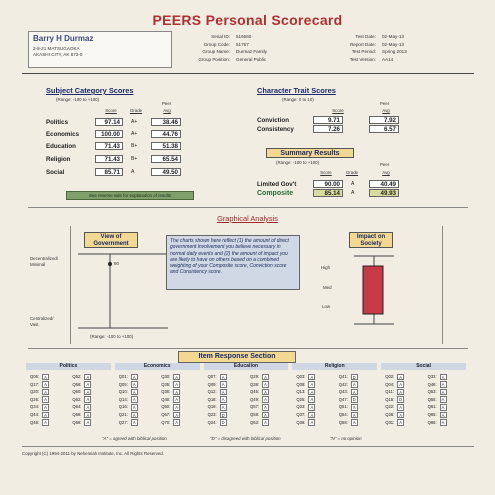  What do you see at coordinates (343, 376) in the screenshot?
I see `question-number: Q41:` at bounding box center [343, 376].